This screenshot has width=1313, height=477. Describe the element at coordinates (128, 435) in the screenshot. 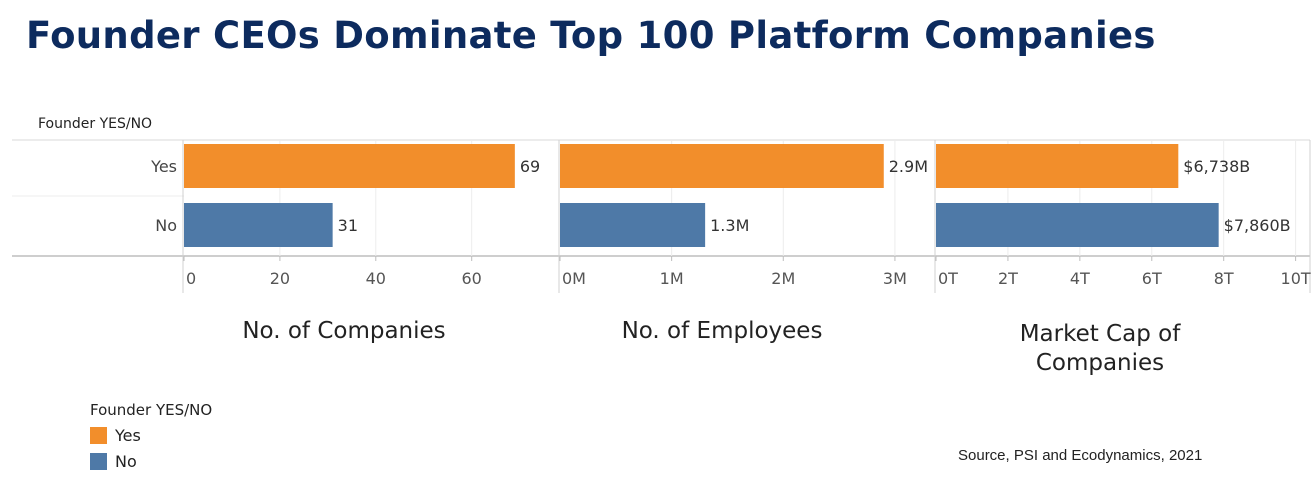

I see `legend-label-yes: Yes` at that location.